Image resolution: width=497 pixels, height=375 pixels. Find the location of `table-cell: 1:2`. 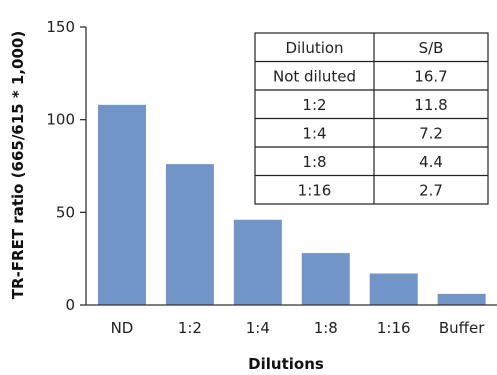

table-cell: 1:2 is located at coordinates (314, 105).